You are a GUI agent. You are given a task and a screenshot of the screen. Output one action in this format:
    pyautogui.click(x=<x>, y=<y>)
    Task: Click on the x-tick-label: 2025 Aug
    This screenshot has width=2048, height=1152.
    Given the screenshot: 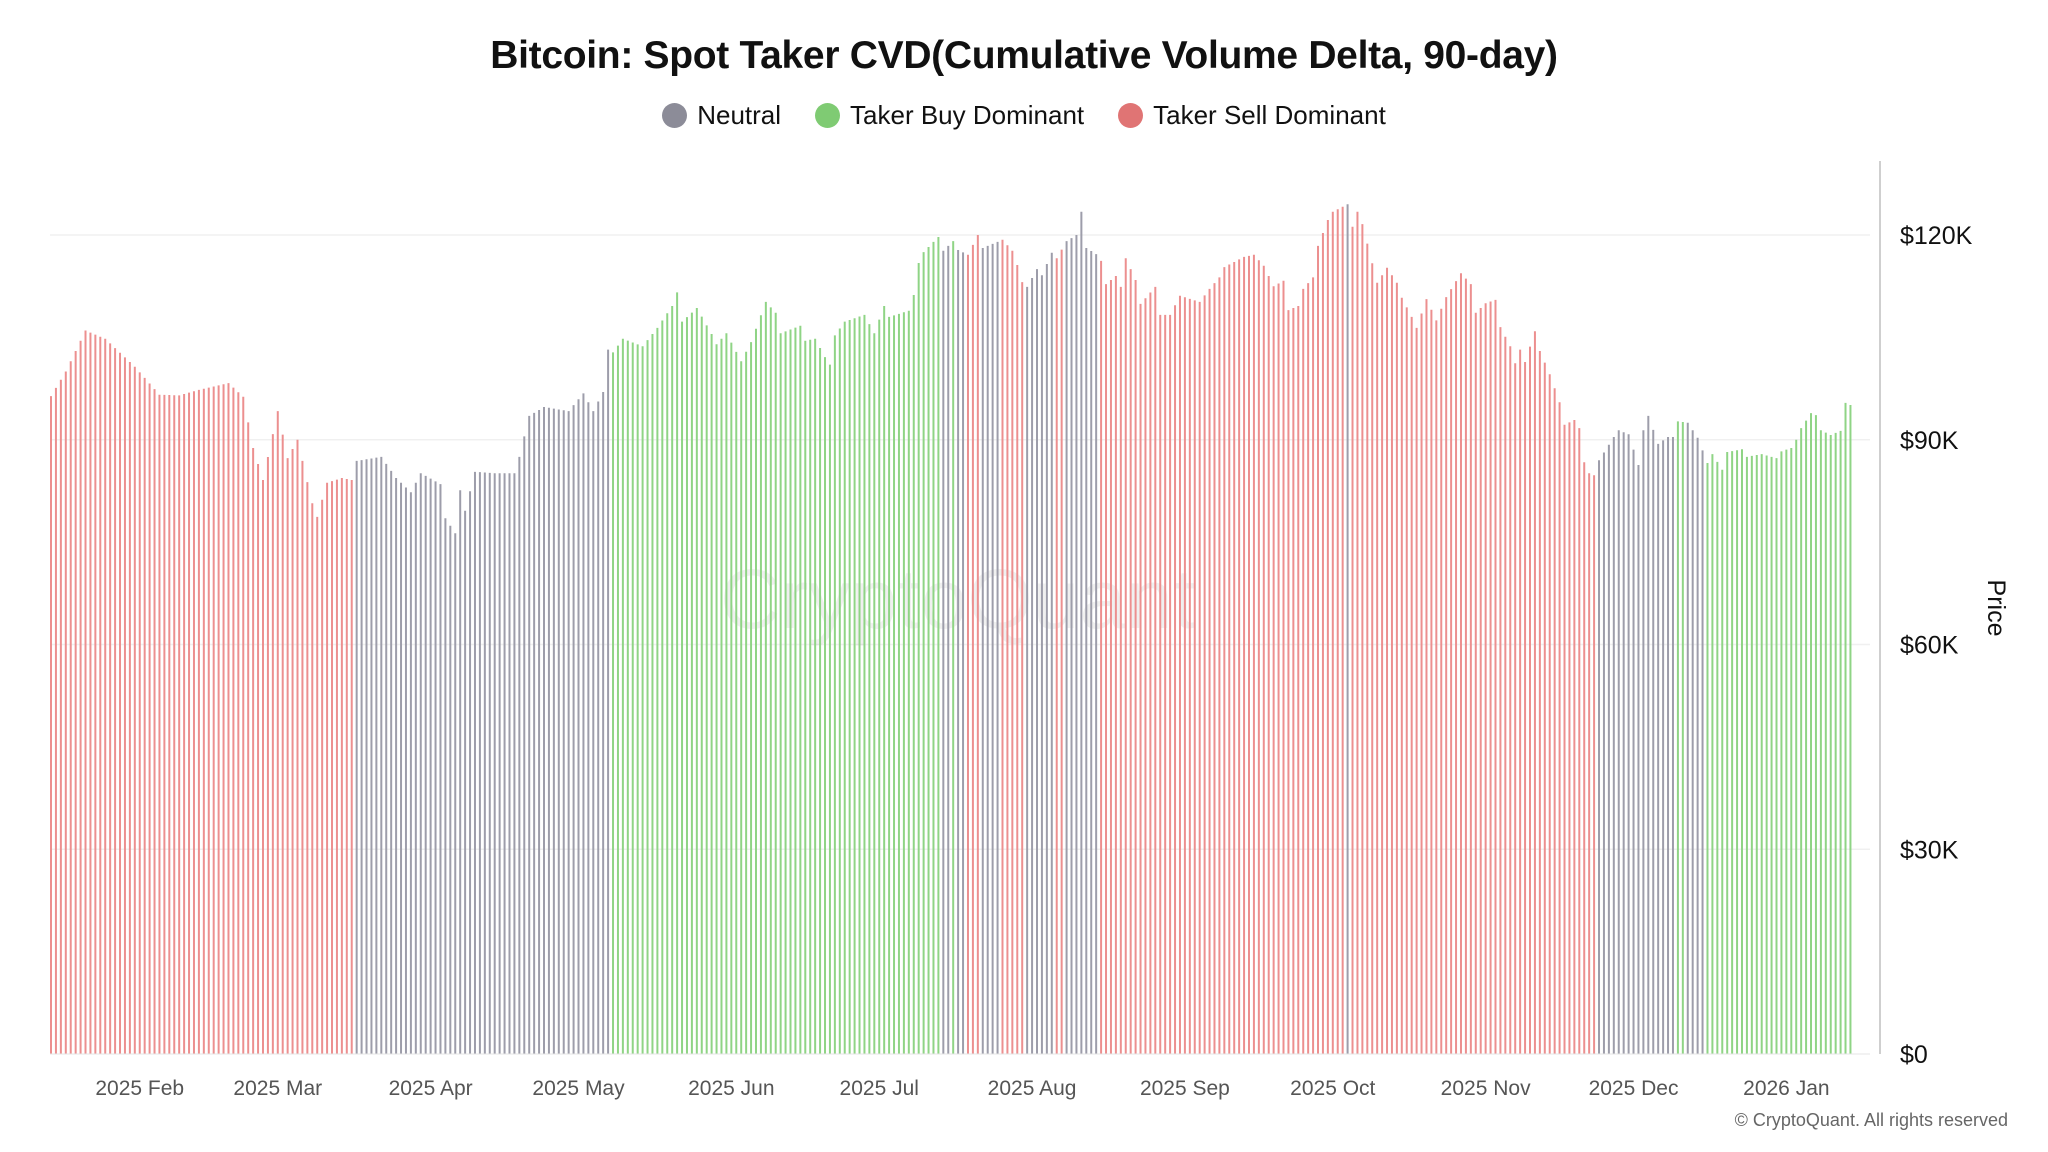 What is the action you would take?
    pyautogui.click(x=1032, y=1088)
    